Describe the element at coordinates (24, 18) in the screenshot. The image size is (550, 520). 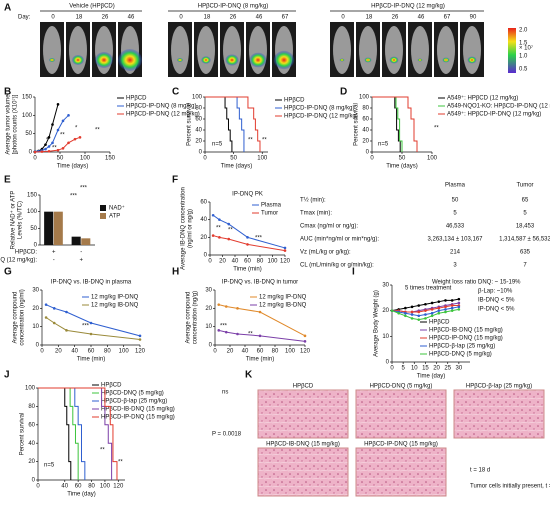
I see `day-label: Day:` at that location.